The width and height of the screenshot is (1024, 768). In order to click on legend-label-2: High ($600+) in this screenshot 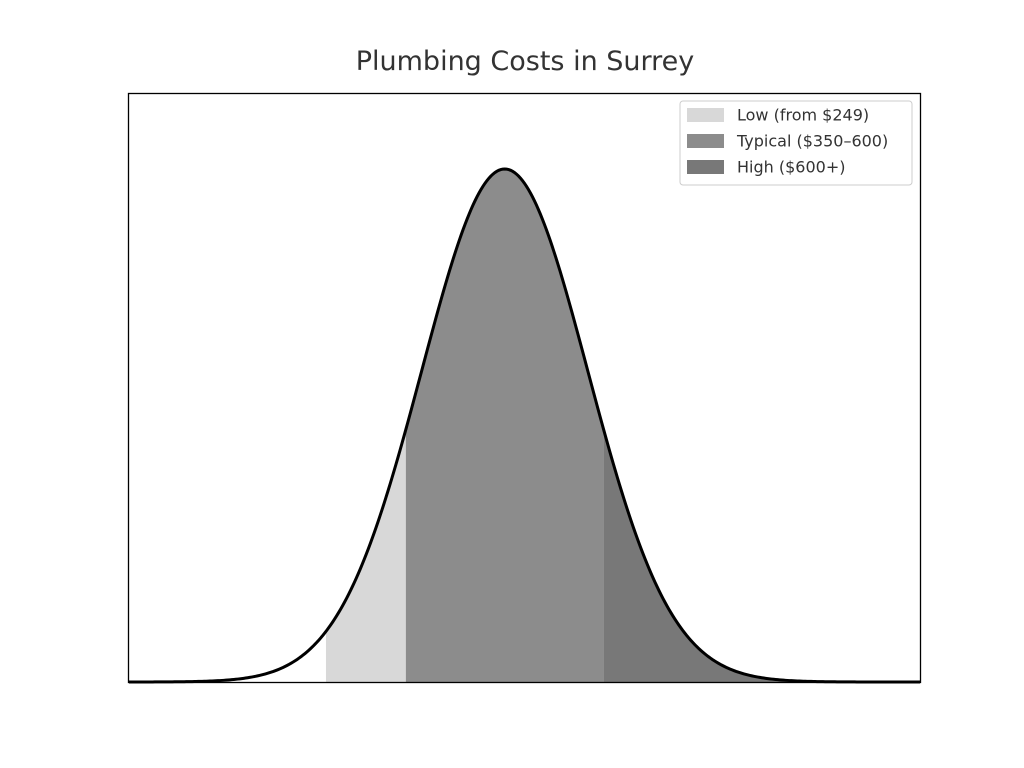, I will do `click(791, 167)`.